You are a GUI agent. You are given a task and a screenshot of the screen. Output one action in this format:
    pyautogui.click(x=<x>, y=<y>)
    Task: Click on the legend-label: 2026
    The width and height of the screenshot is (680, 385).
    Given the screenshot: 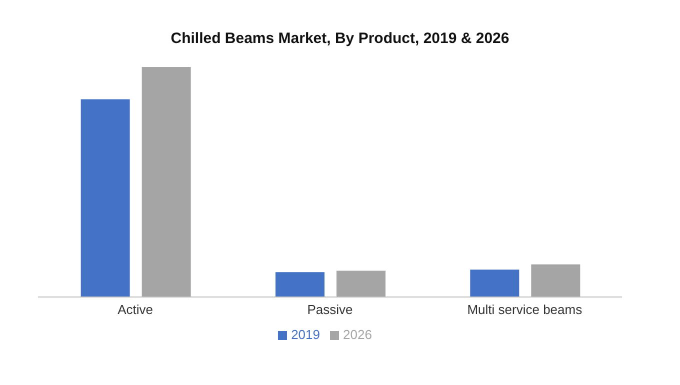 What is the action you would take?
    pyautogui.click(x=357, y=334)
    